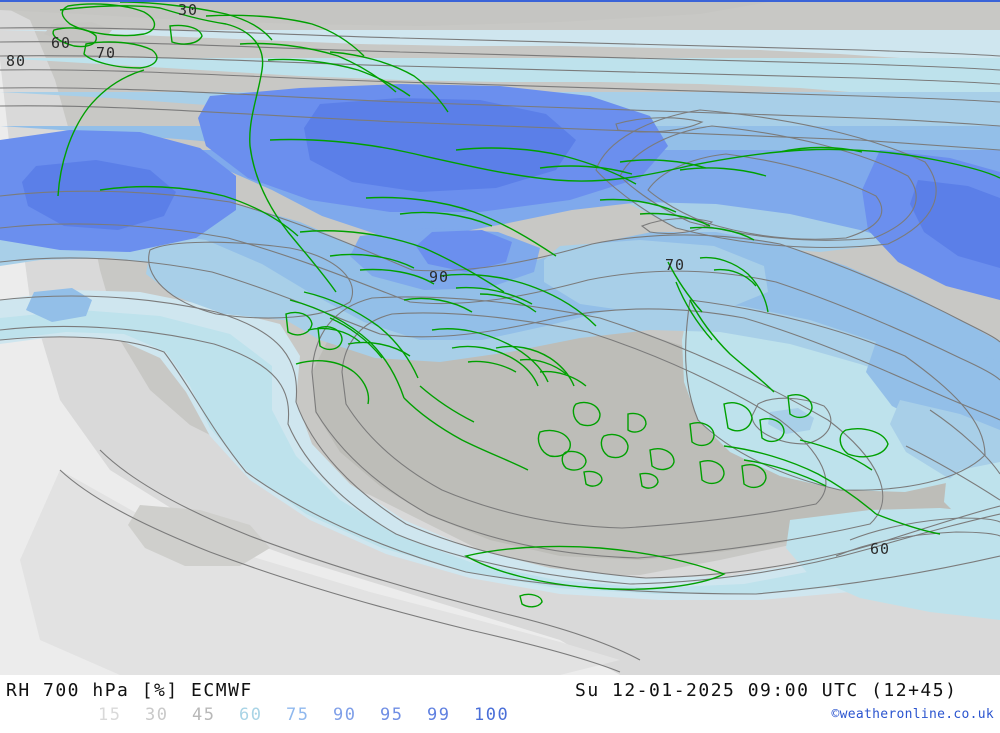  What do you see at coordinates (188, 10) in the screenshot?
I see `contour-label: 30` at bounding box center [188, 10].